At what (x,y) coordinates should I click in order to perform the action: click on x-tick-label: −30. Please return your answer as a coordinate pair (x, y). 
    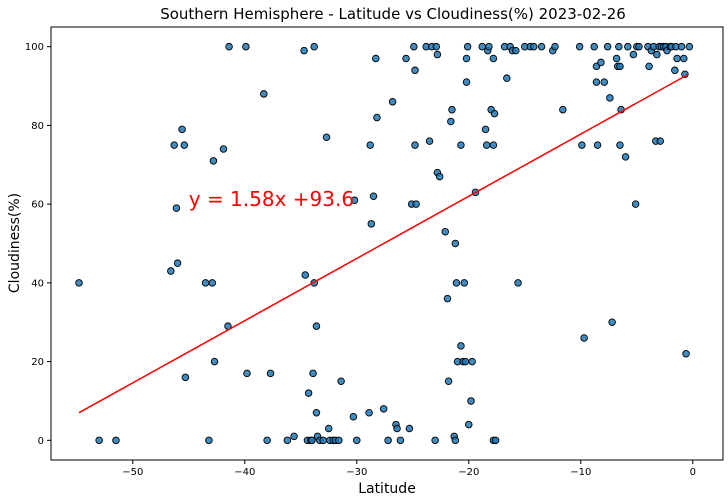
    Looking at the image, I should click on (356, 472).